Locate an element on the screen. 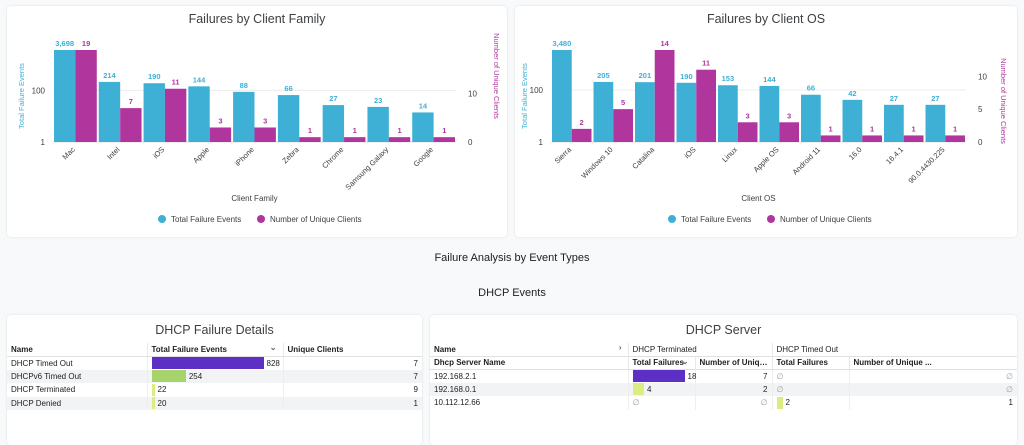  total-failure-events-cell: 20 is located at coordinates (214, 403).